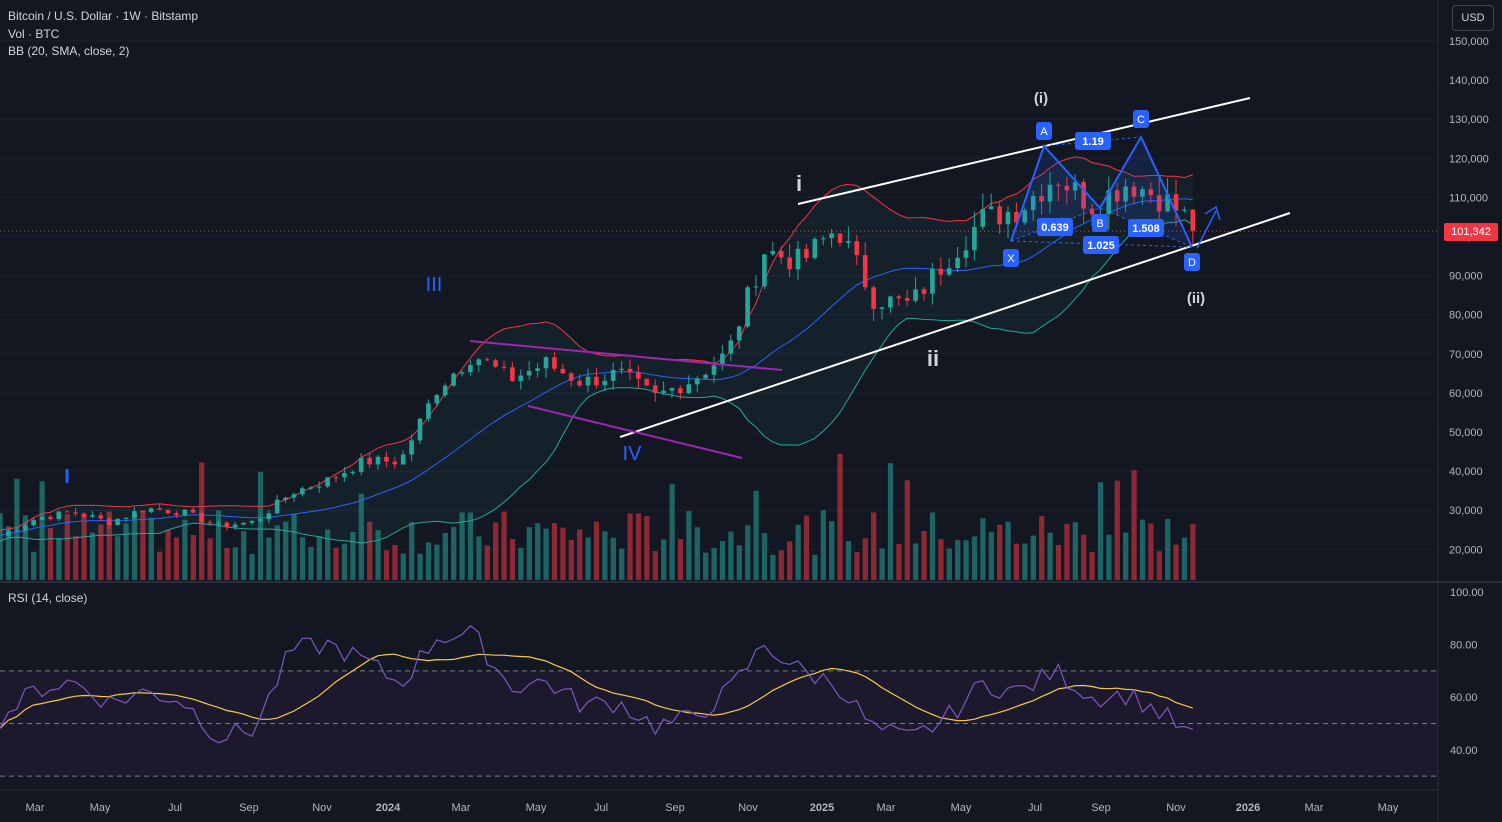 This screenshot has height=822, width=1502. What do you see at coordinates (1146, 192) in the screenshot?
I see `pattern-triangle-bcd` at bounding box center [1146, 192].